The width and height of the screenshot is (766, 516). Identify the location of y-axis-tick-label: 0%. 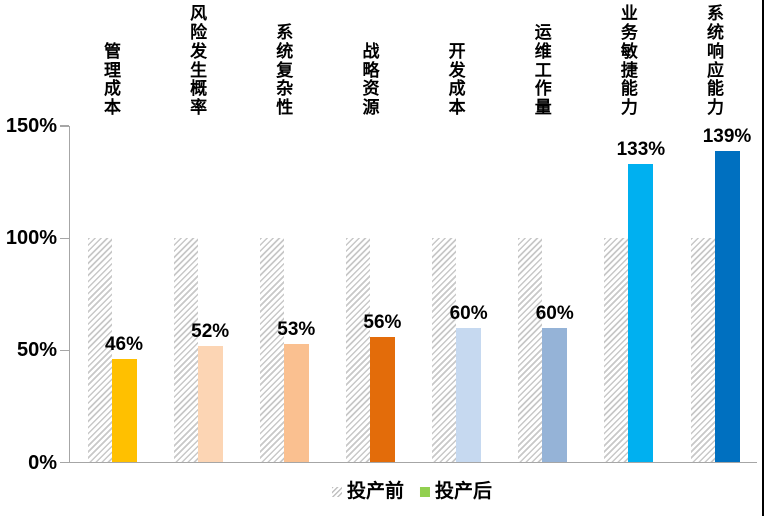
(42, 462).